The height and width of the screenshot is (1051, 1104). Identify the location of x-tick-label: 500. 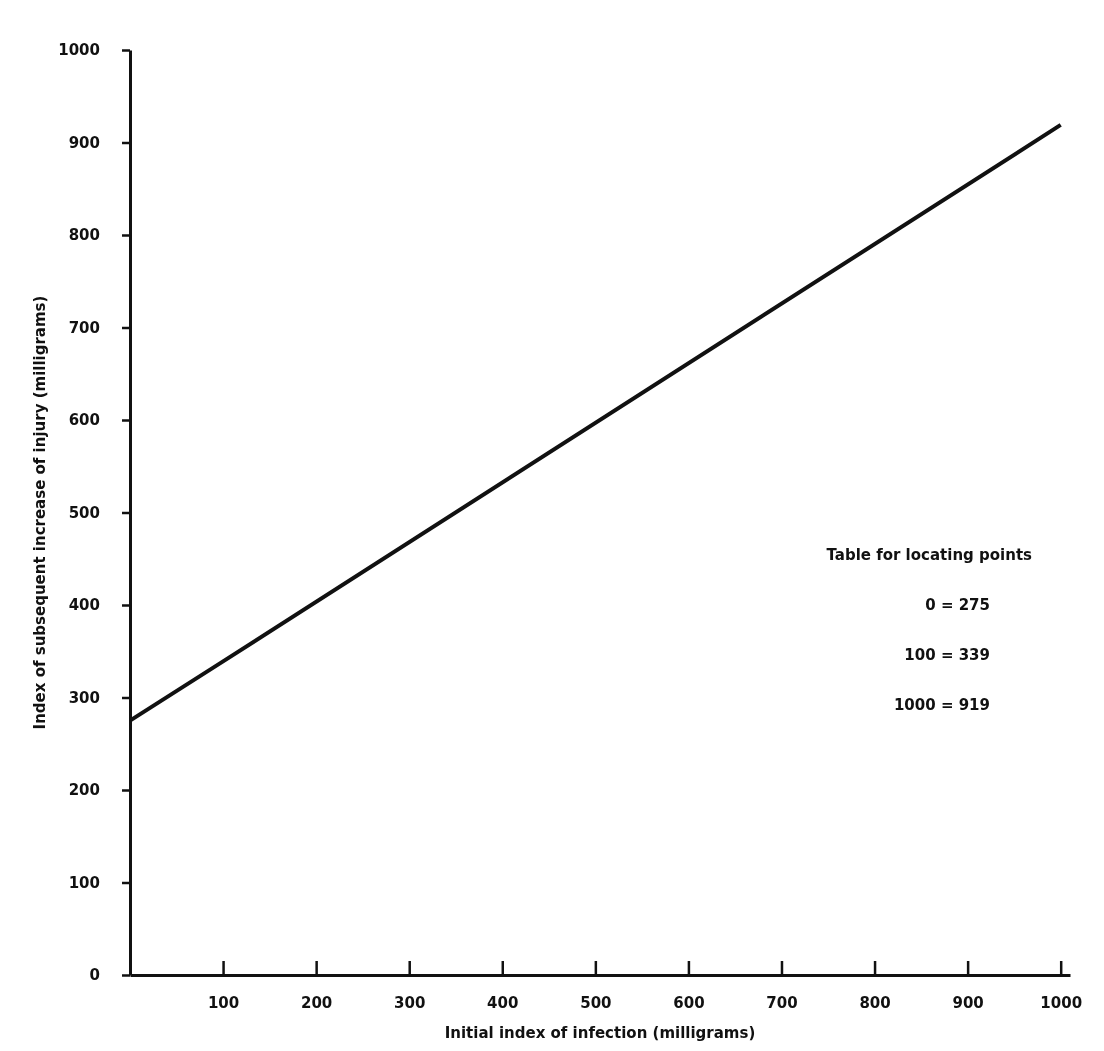
(596, 1002).